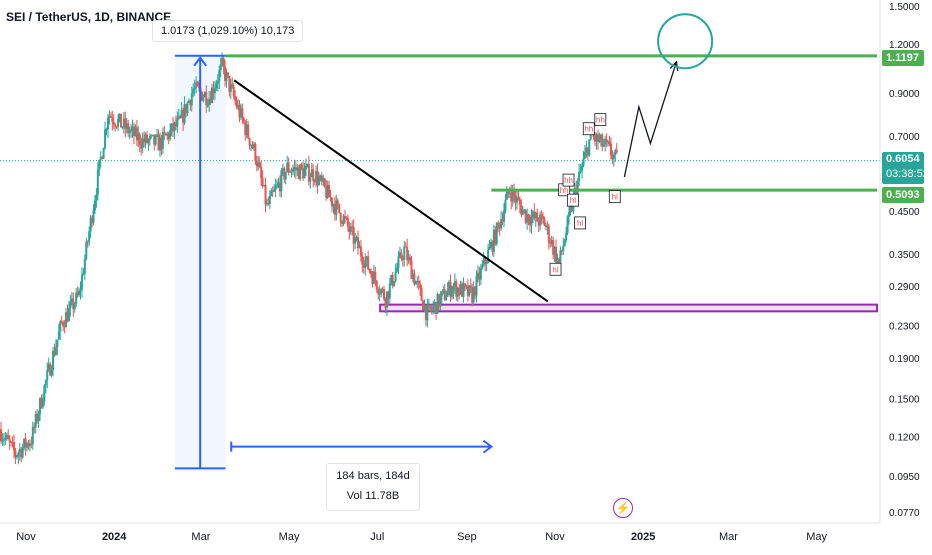  I want to click on marker-label: hh, so click(588, 129).